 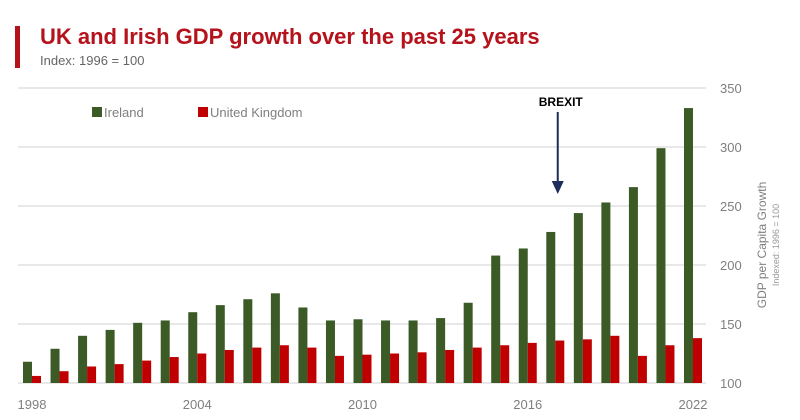 What do you see at coordinates (693, 404) in the screenshot?
I see `x-tick-label: 2022` at bounding box center [693, 404].